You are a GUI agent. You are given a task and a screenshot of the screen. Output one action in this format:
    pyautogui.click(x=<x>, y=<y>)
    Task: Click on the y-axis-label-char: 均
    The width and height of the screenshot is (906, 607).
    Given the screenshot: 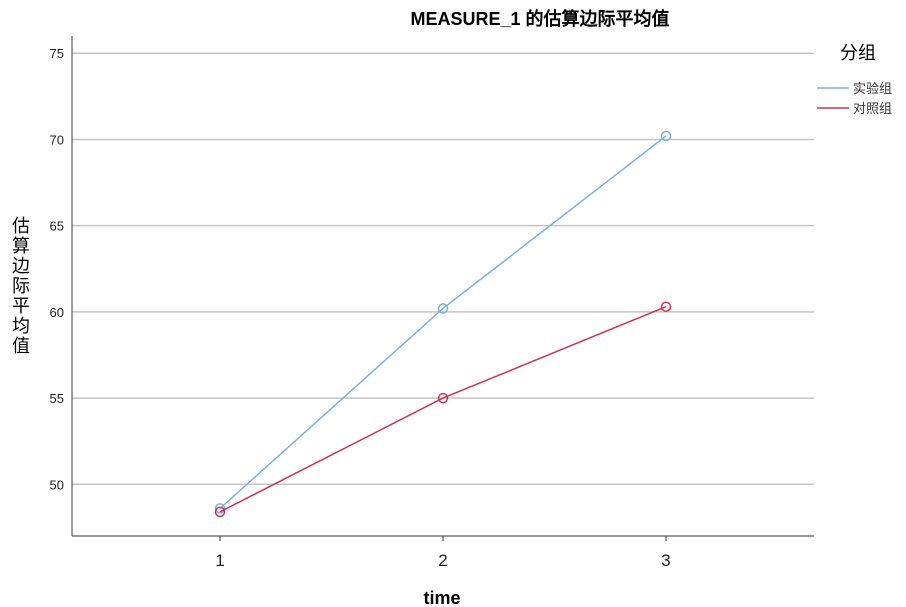 What is the action you would take?
    pyautogui.click(x=21, y=326)
    